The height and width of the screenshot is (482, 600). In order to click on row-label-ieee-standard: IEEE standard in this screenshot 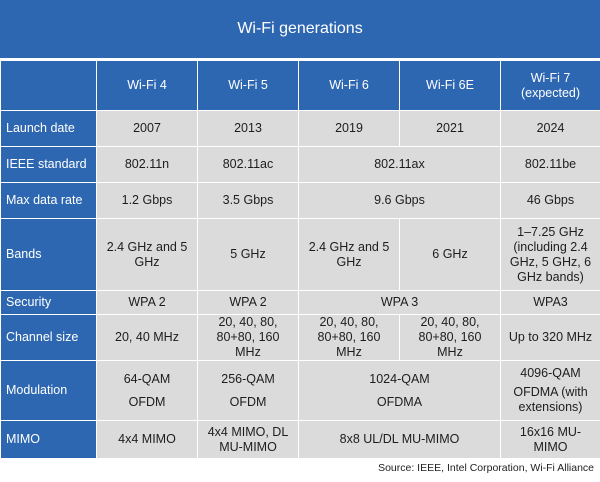, I will do `click(48, 164)`.